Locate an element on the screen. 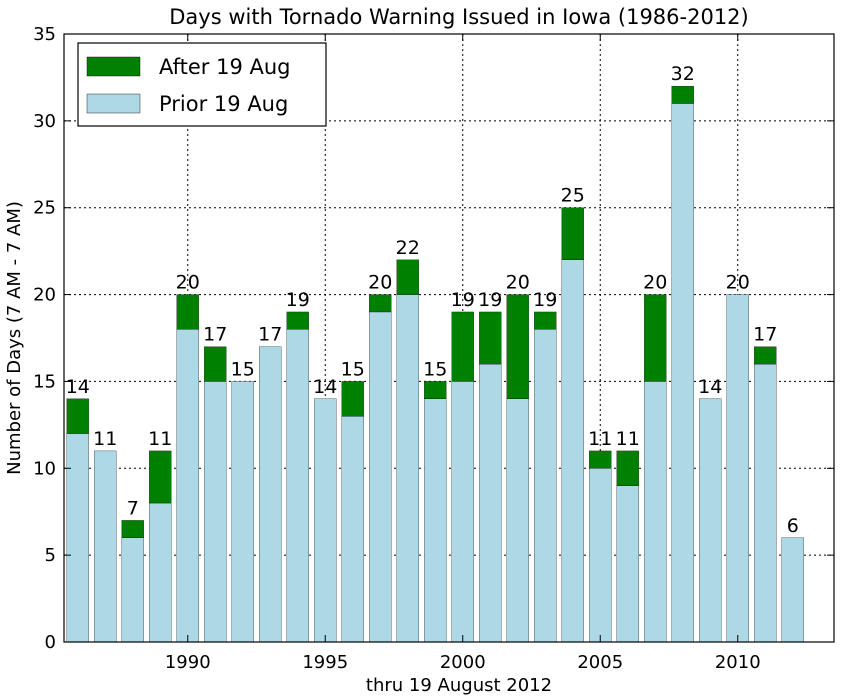 The image size is (857, 700). bar-after-2008 is located at coordinates (682, 94).